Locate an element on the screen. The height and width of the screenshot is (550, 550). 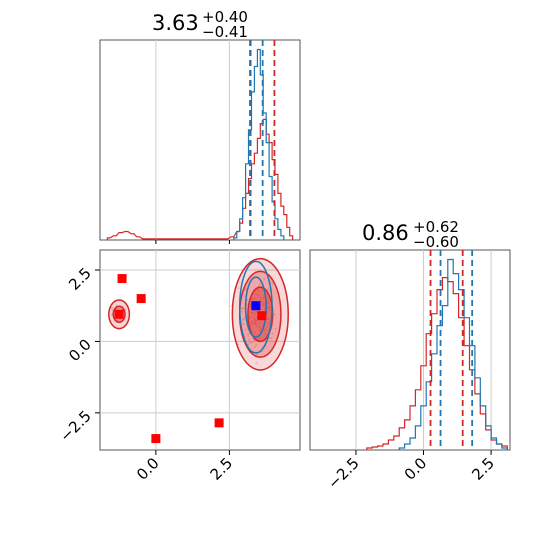
blue-contour-outer is located at coordinates (255, 307).